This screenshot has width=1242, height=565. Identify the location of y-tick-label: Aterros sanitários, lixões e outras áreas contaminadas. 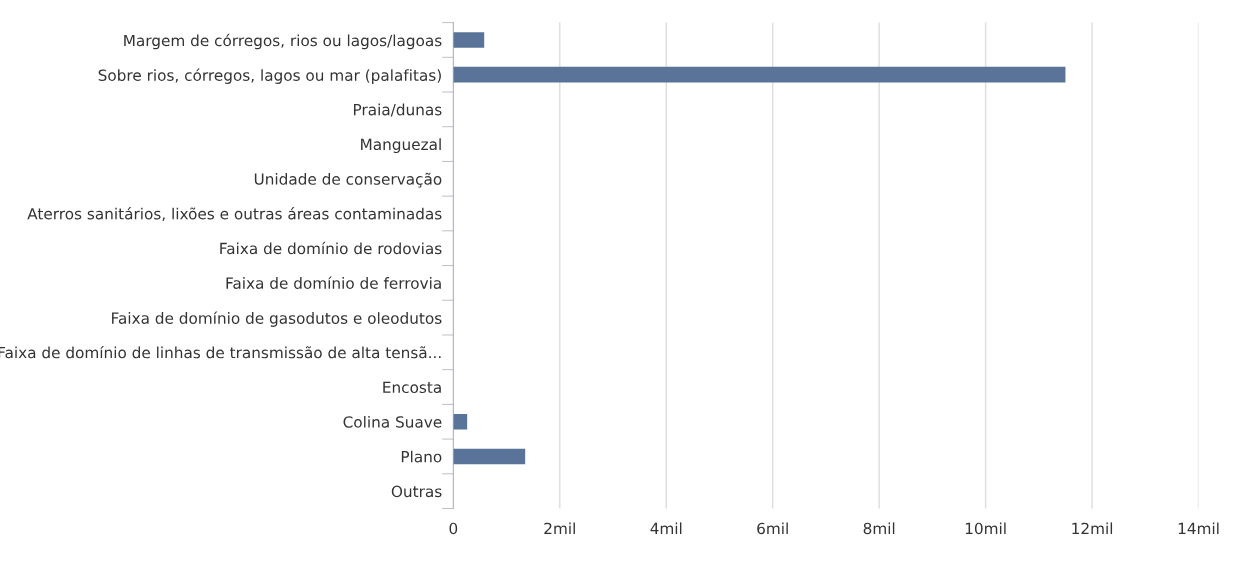
(234, 214).